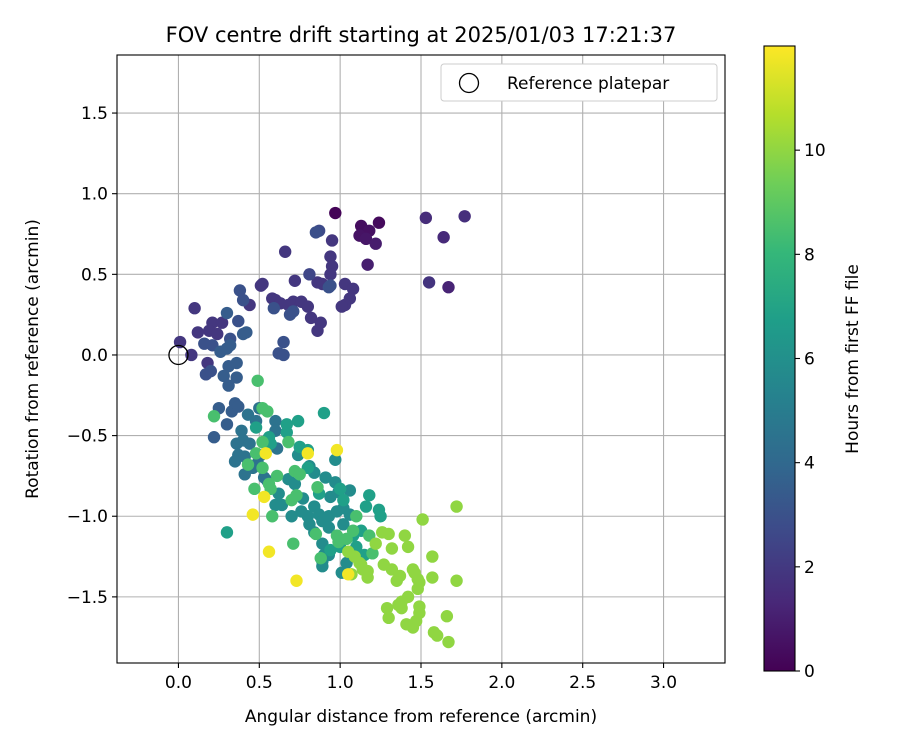 The width and height of the screenshot is (900, 750). What do you see at coordinates (779, 358) in the screenshot?
I see `colorbar-gradient` at bounding box center [779, 358].